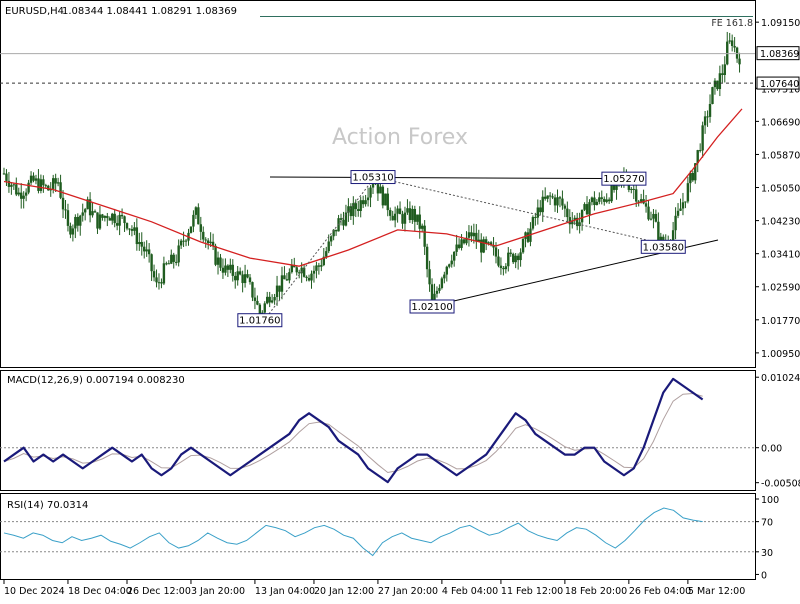 The image size is (800, 604). What do you see at coordinates (767, 523) in the screenshot?
I see `rsi-tick-label: 70` at bounding box center [767, 523].